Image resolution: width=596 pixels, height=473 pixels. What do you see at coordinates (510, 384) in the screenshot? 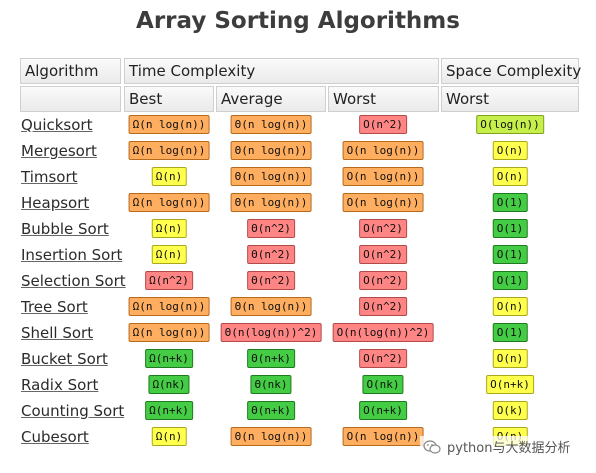
I see `space-complexity-badge: O(n+k)` at bounding box center [510, 384].